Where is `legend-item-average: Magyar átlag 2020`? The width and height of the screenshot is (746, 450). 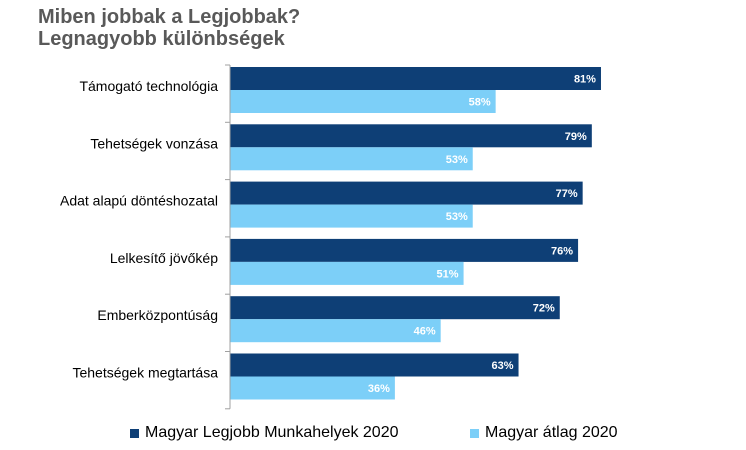 legend-item-average: Magyar átlag 2020 is located at coordinates (544, 433).